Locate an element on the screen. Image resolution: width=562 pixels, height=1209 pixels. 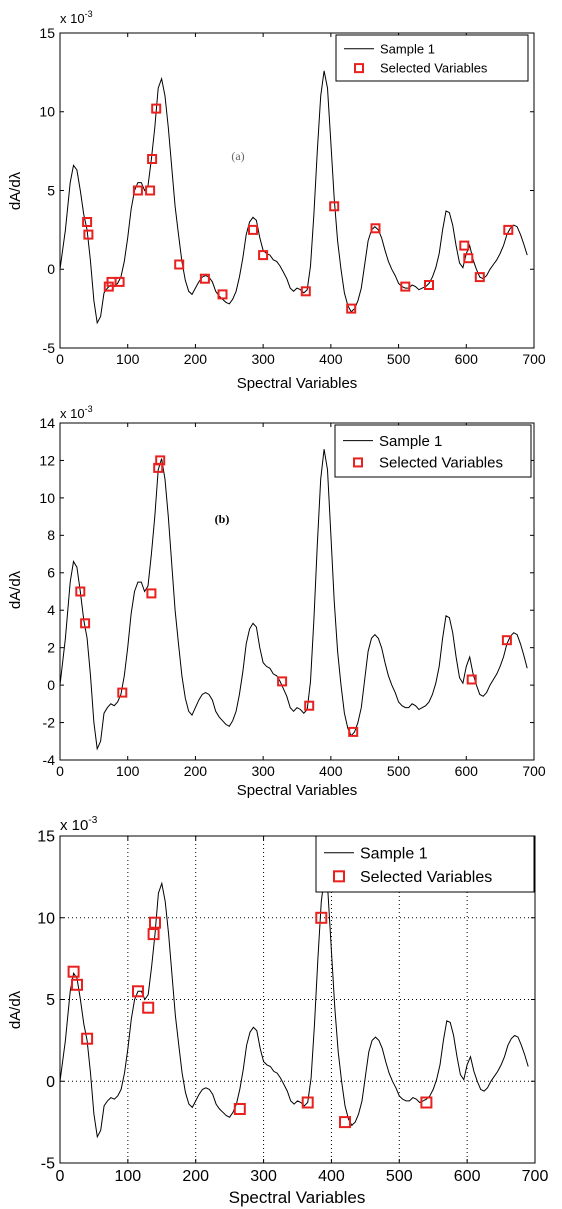
y-tick-label: 8 is located at coordinates (51, 535).